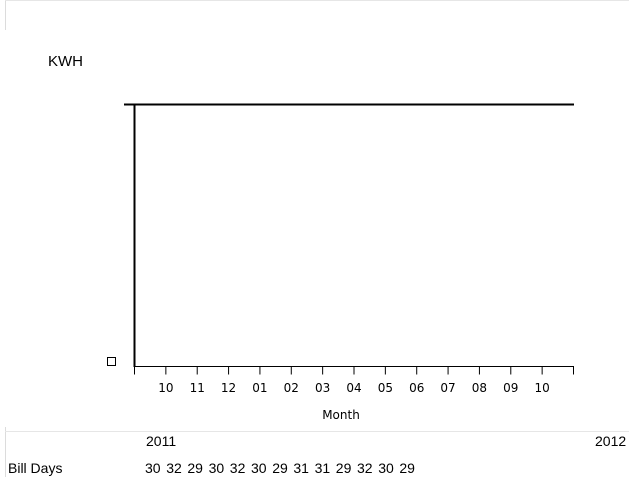 The image size is (629, 477). What do you see at coordinates (479, 388) in the screenshot?
I see `x-tick-label: 08` at bounding box center [479, 388].